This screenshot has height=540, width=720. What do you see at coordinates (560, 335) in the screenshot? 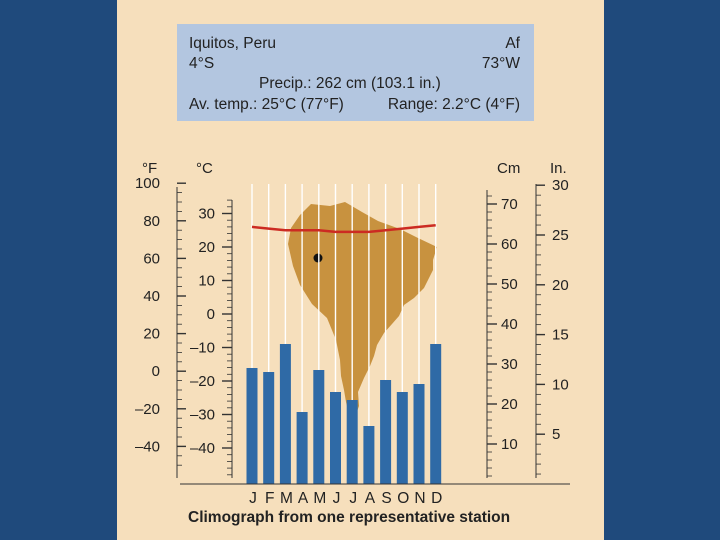
I see `inch-tick-label: 15` at bounding box center [560, 335].